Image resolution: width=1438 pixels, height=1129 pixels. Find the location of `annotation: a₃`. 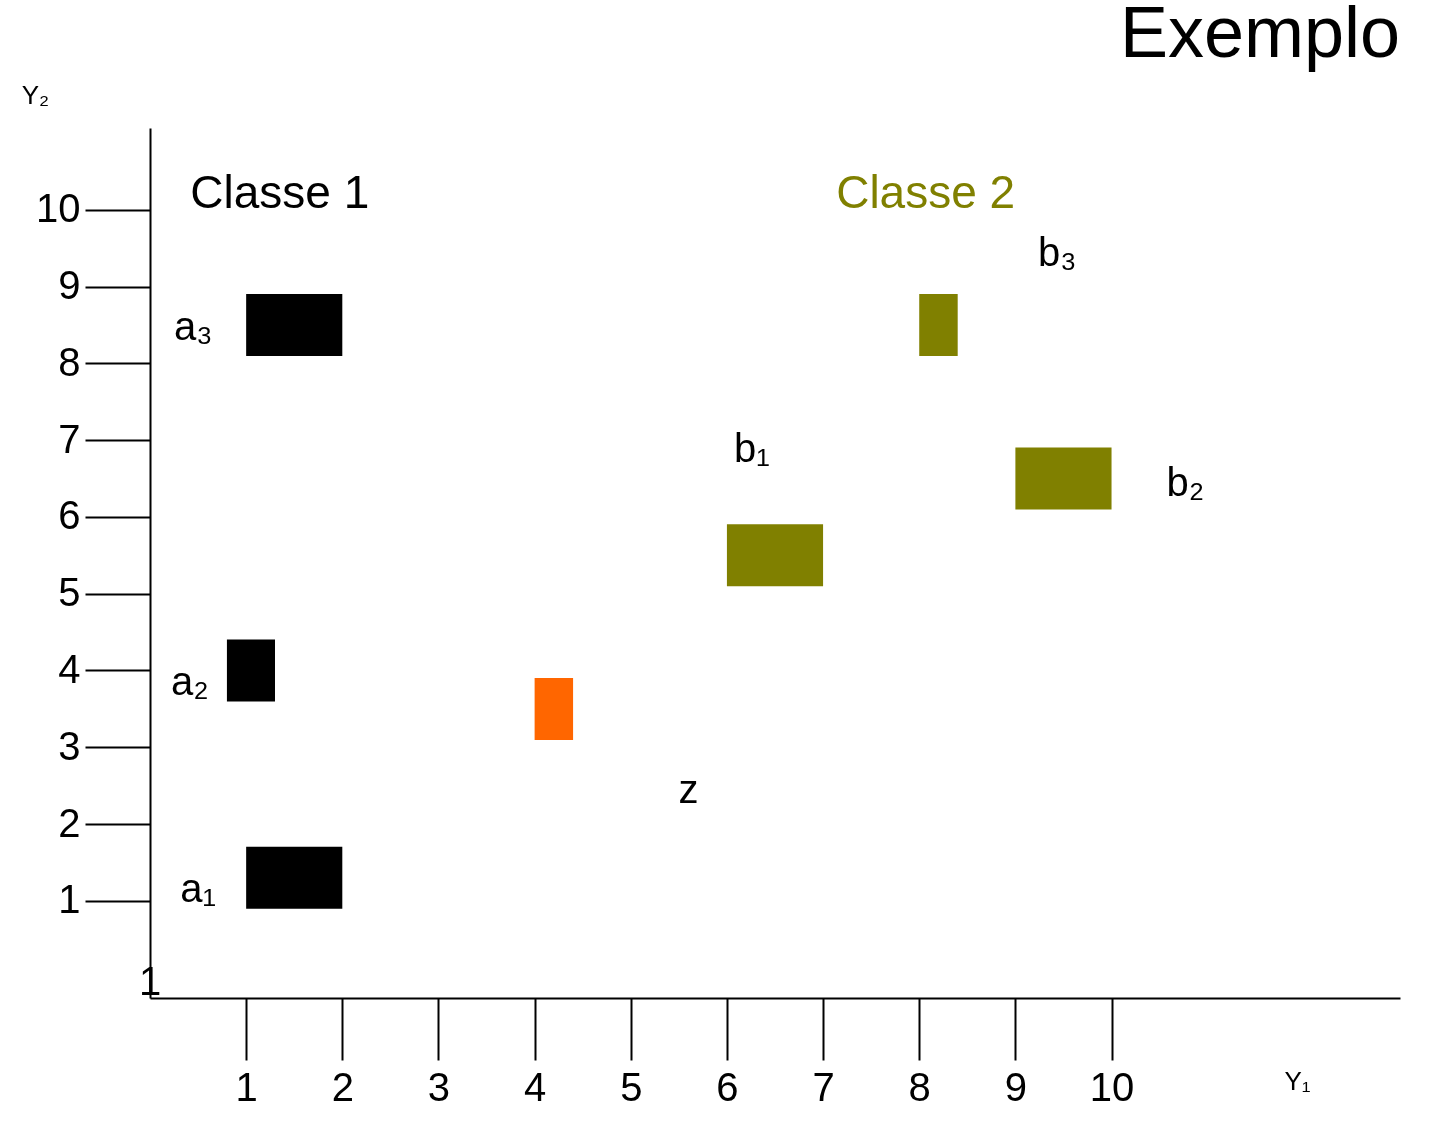

annotation: a₃ is located at coordinates (193, 325).